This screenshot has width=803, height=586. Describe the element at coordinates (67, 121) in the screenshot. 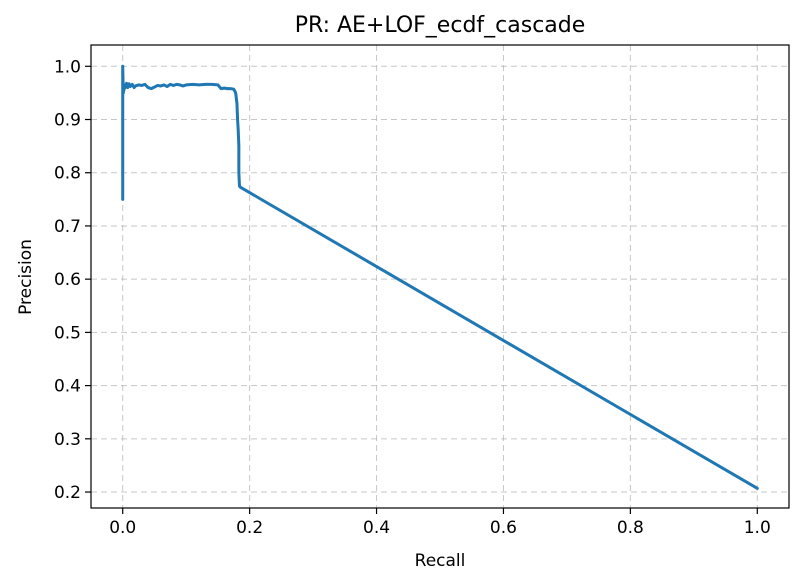

I see `y-tick-label: 0.9` at that location.